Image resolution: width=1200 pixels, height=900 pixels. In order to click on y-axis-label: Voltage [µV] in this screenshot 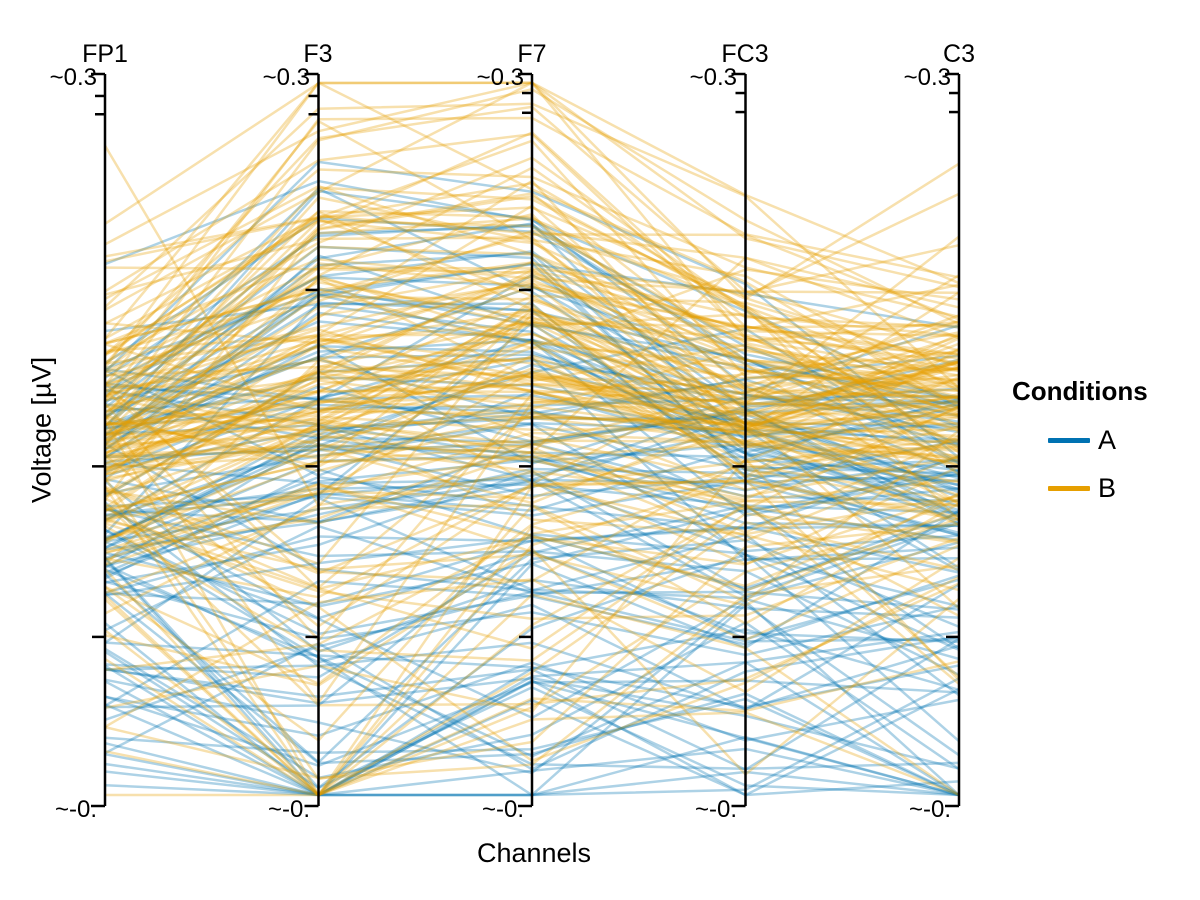, I will do `click(41, 430)`.